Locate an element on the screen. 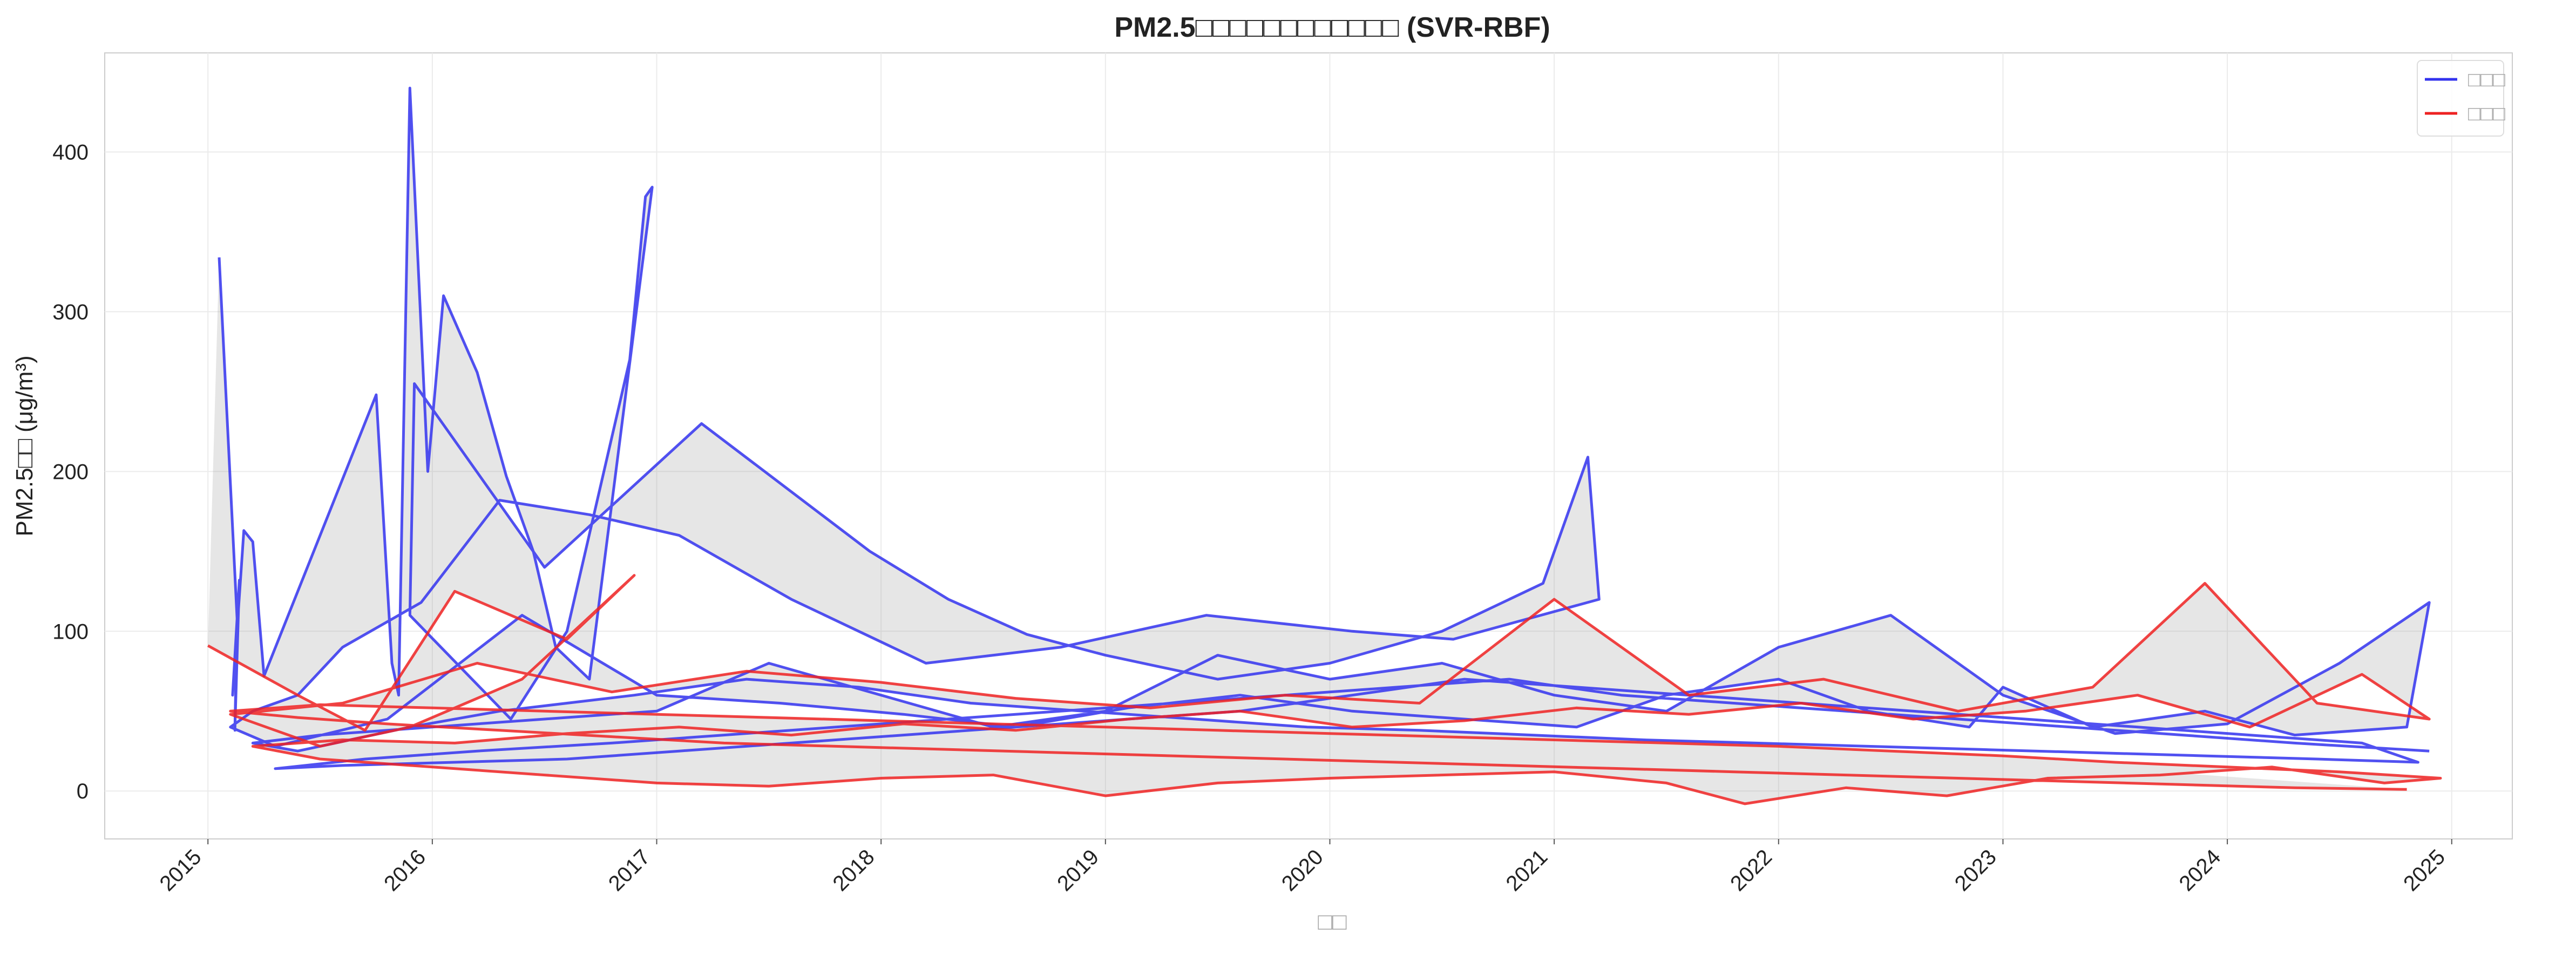 The height and width of the screenshot is (955, 2576). y-tick-label: 200 is located at coordinates (70, 472).